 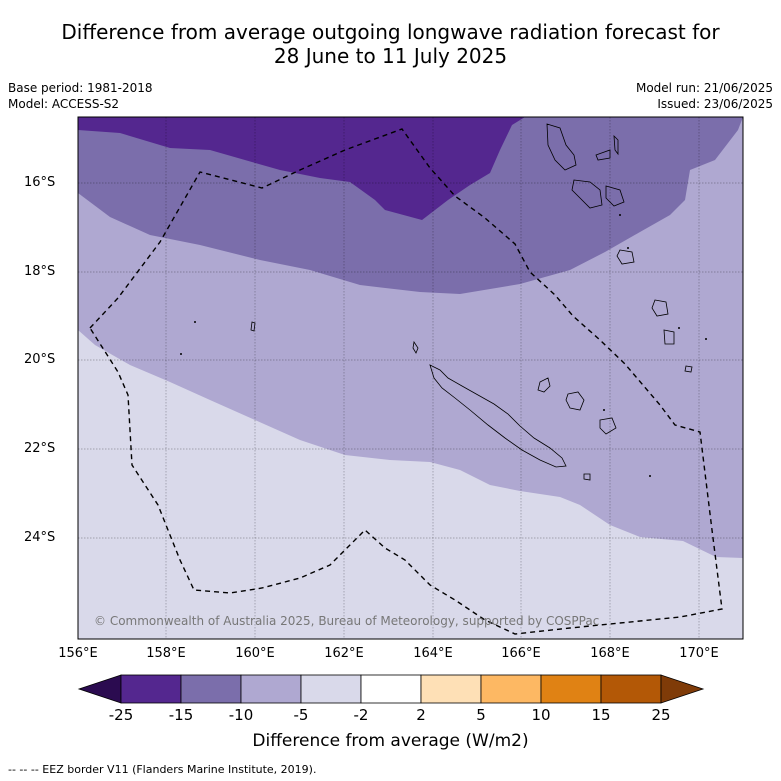 I want to click on model-run-text: Model run: 21/06/2025, so click(x=704, y=88).